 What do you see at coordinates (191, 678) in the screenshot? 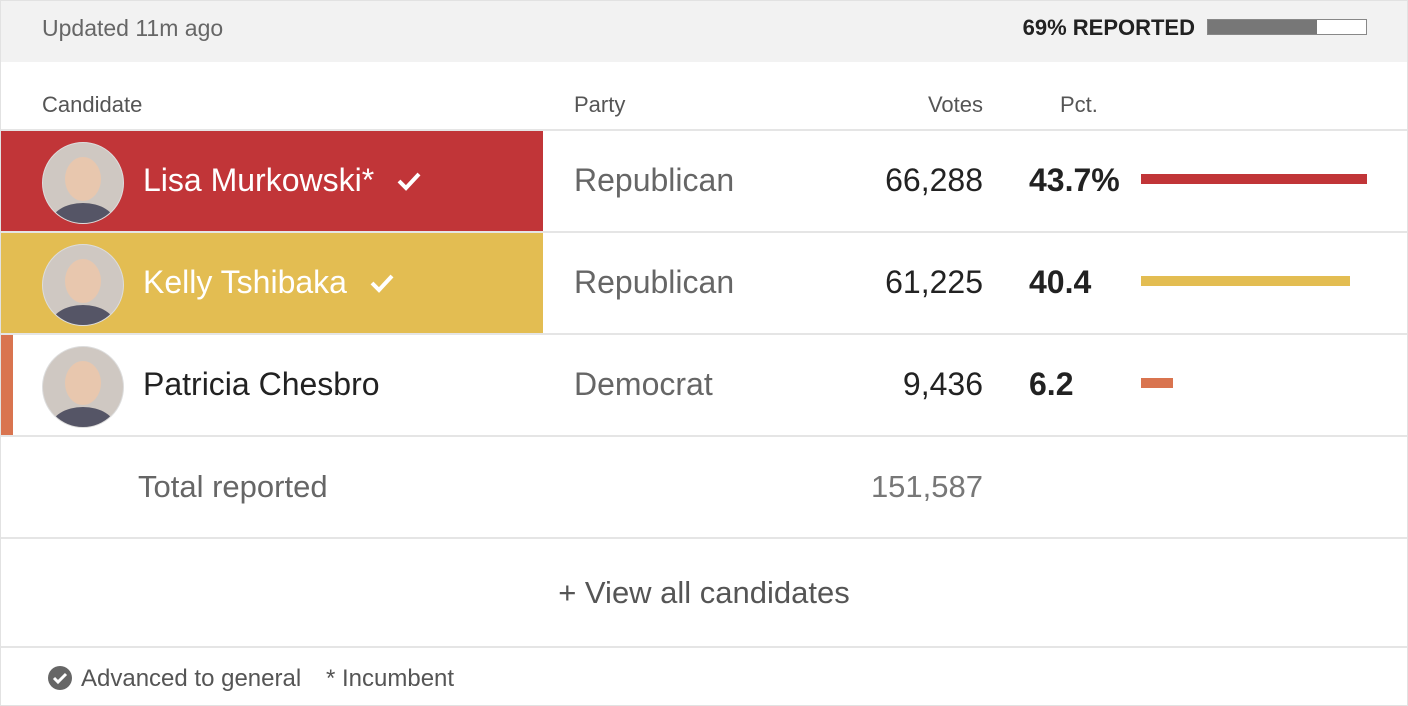
I see `legend-advanced: Advanced to general` at bounding box center [191, 678].